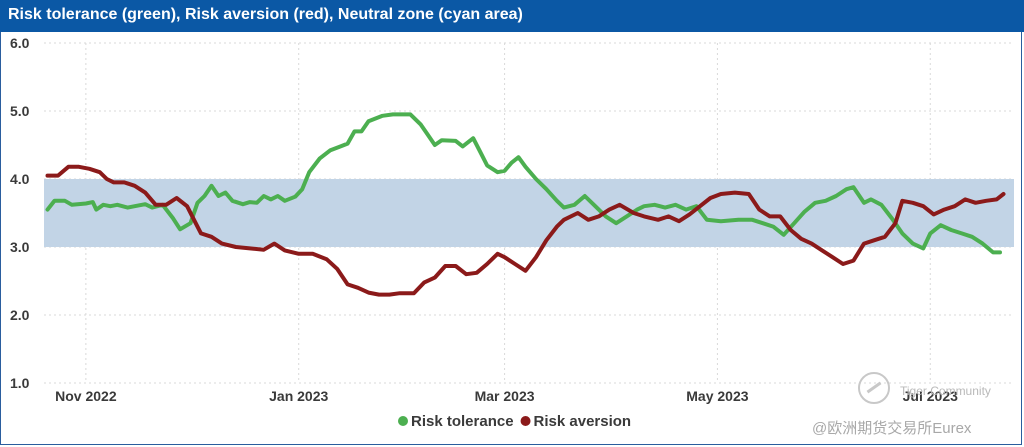  What do you see at coordinates (20, 315) in the screenshot?
I see `y-tick-label: 2.0` at bounding box center [20, 315].